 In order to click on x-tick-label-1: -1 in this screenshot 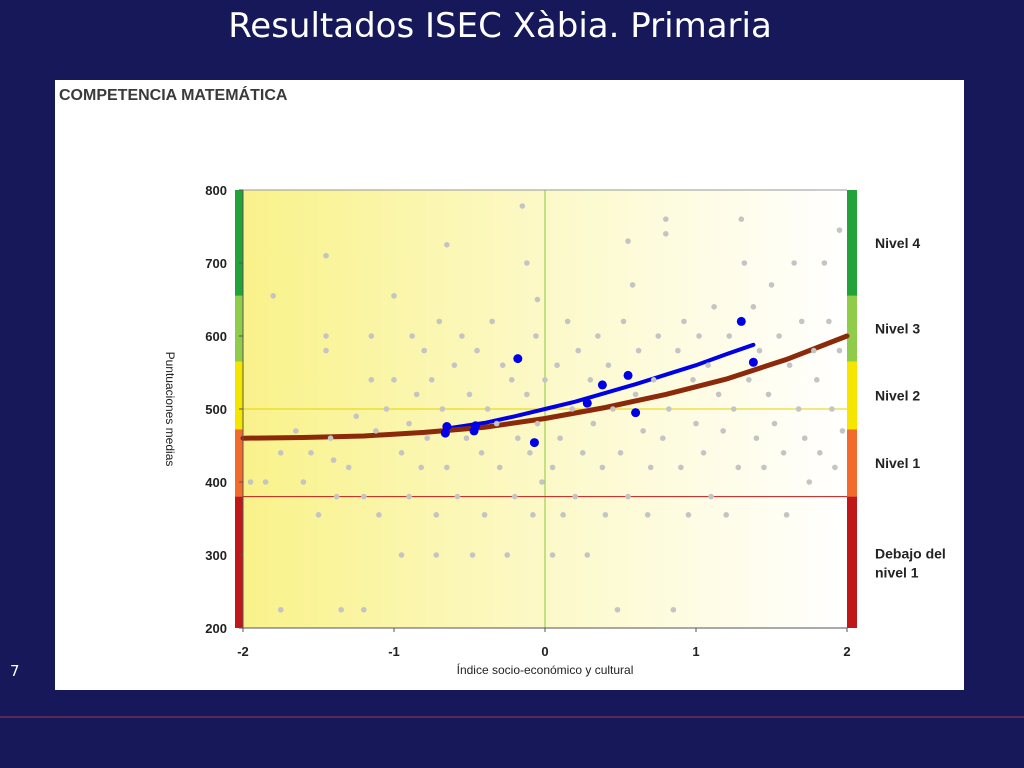, I will do `click(394, 651)`.